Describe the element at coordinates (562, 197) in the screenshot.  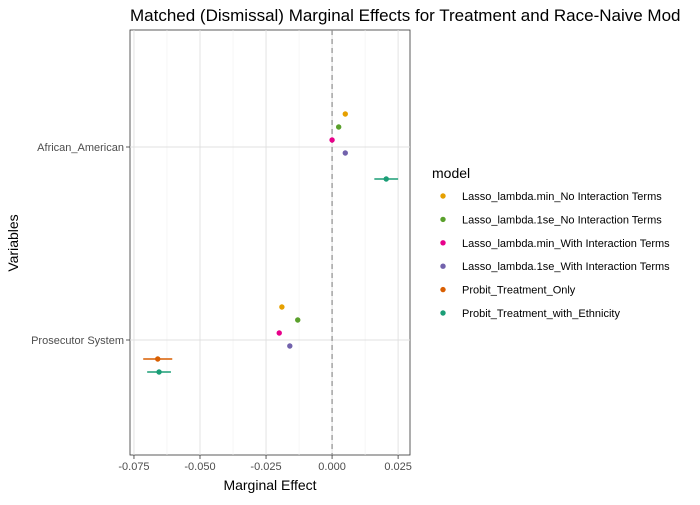
I see `legend-label: Lasso_lambda.min_No Interaction Terms` at that location.